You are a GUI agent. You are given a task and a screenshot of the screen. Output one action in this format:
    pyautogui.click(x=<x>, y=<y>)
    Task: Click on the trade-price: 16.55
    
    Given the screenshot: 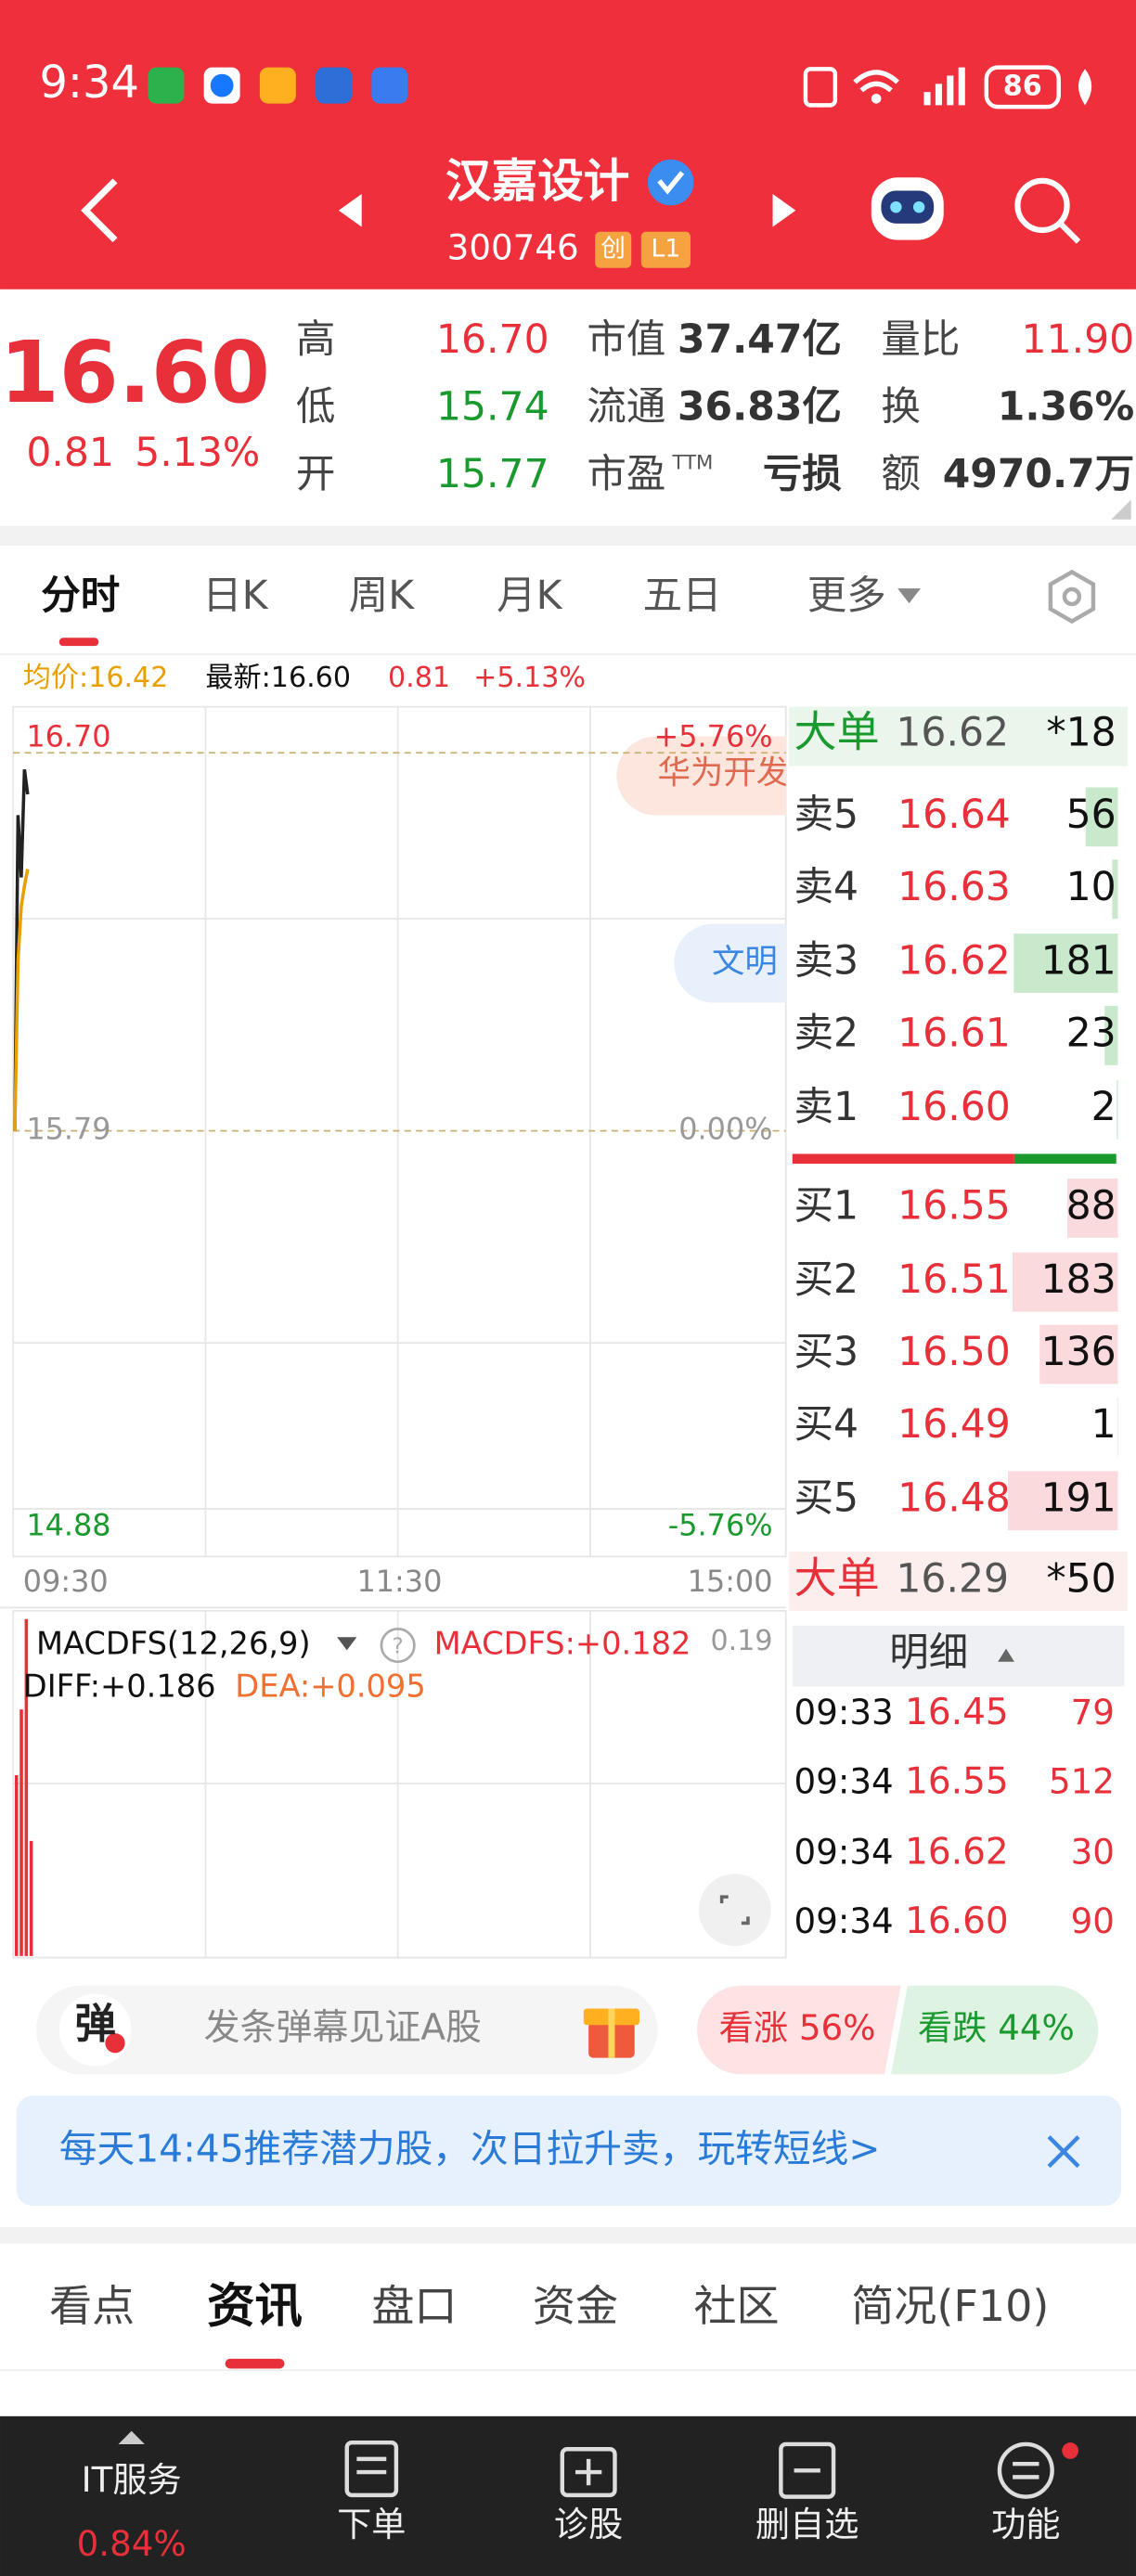 What is the action you would take?
    pyautogui.click(x=957, y=1781)
    